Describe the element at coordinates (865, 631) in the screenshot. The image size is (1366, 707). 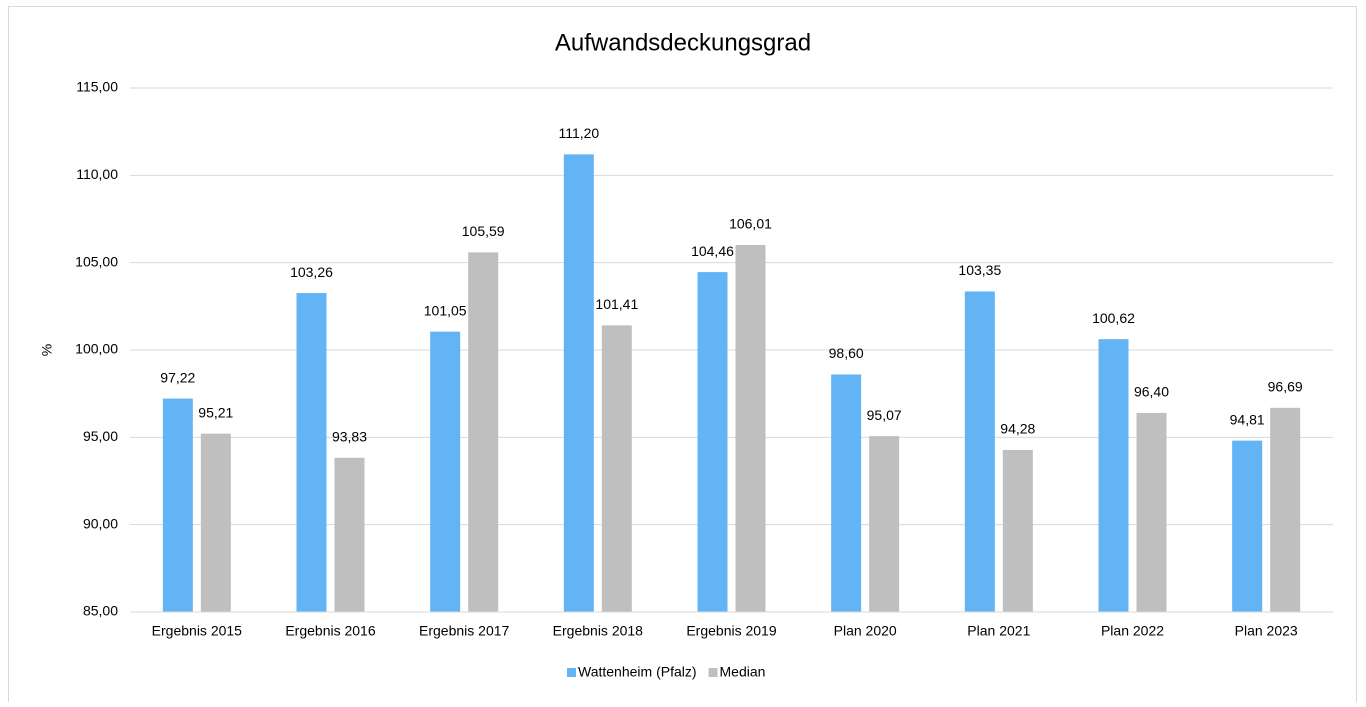
I see `x-tick-label: Plan 2020` at that location.